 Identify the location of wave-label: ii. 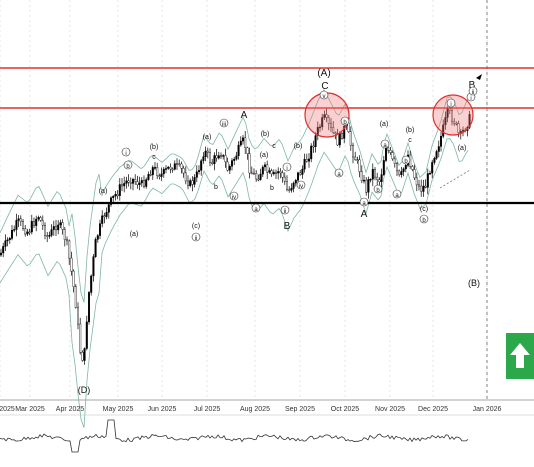
(285, 212).